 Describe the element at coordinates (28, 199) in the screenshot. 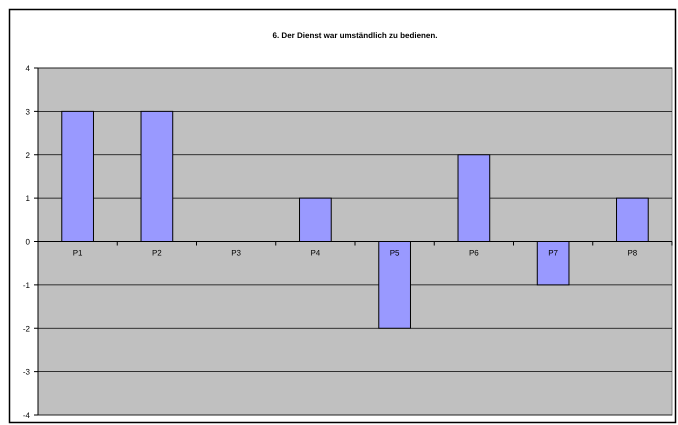

I see `y-tick-label: 1` at that location.